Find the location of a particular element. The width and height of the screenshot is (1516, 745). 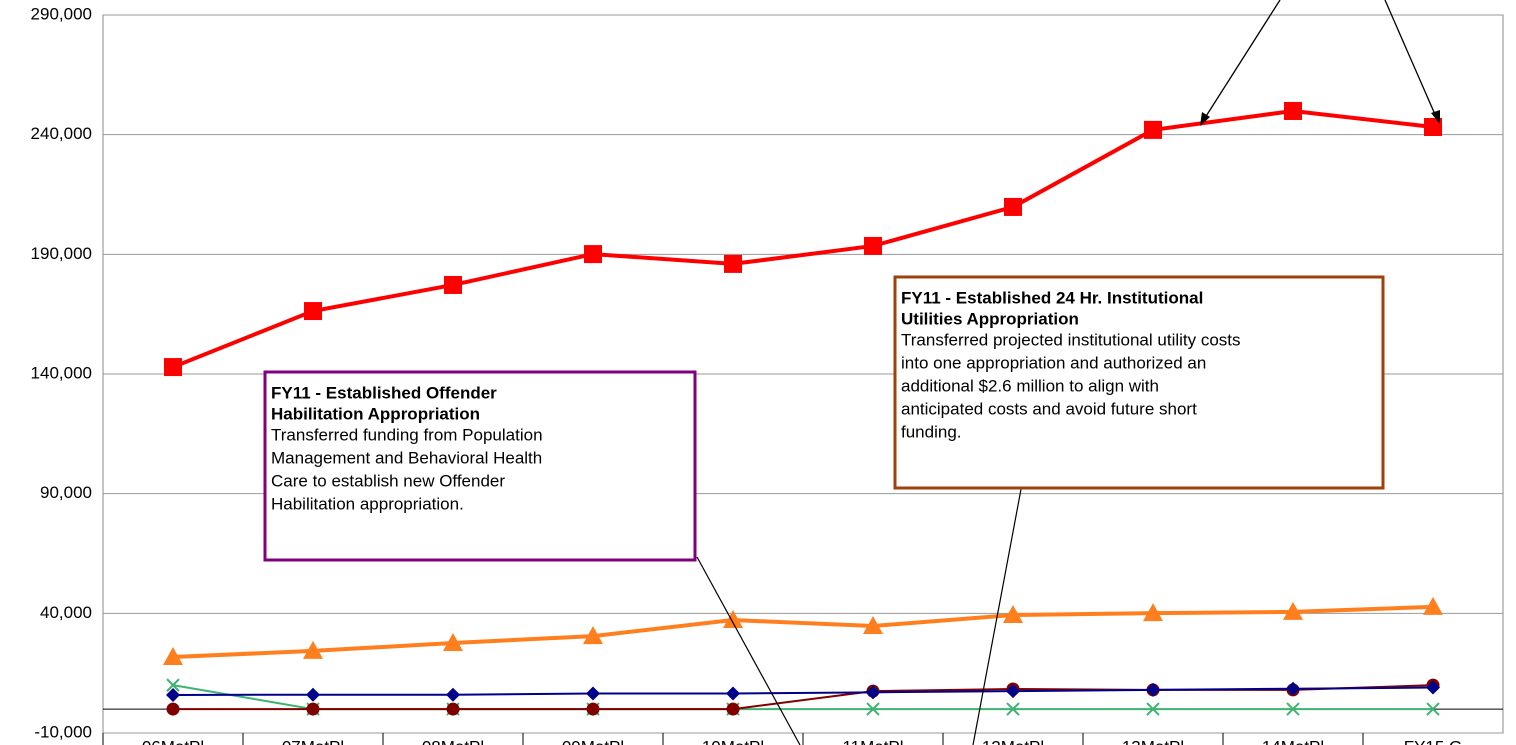

annotation-text: additional $2.6 million to align with is located at coordinates (1030, 385).